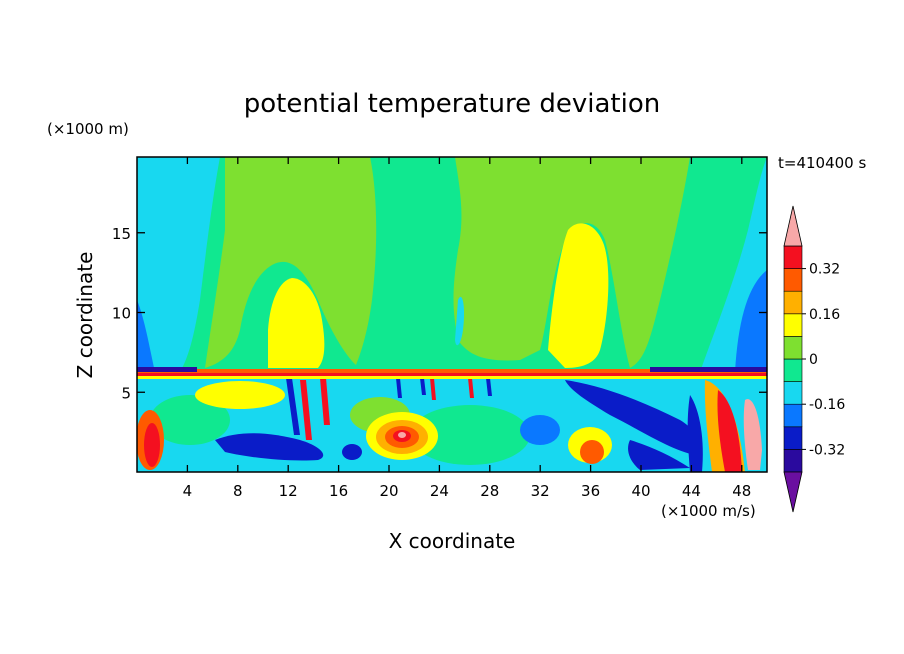 The width and height of the screenshot is (904, 654). Describe the element at coordinates (793, 492) in the screenshot. I see `colorbar-min-arrow` at that location.